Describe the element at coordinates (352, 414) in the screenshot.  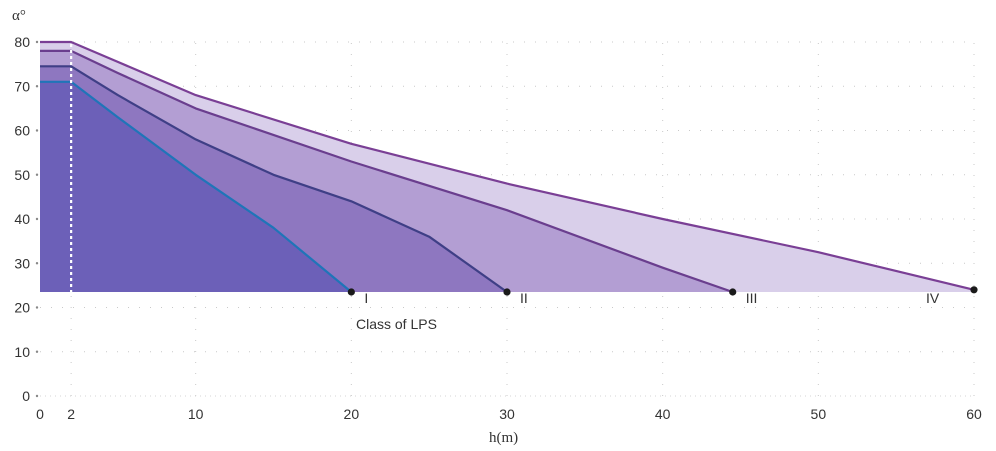
I see `x-tick-20: 20` at that location.